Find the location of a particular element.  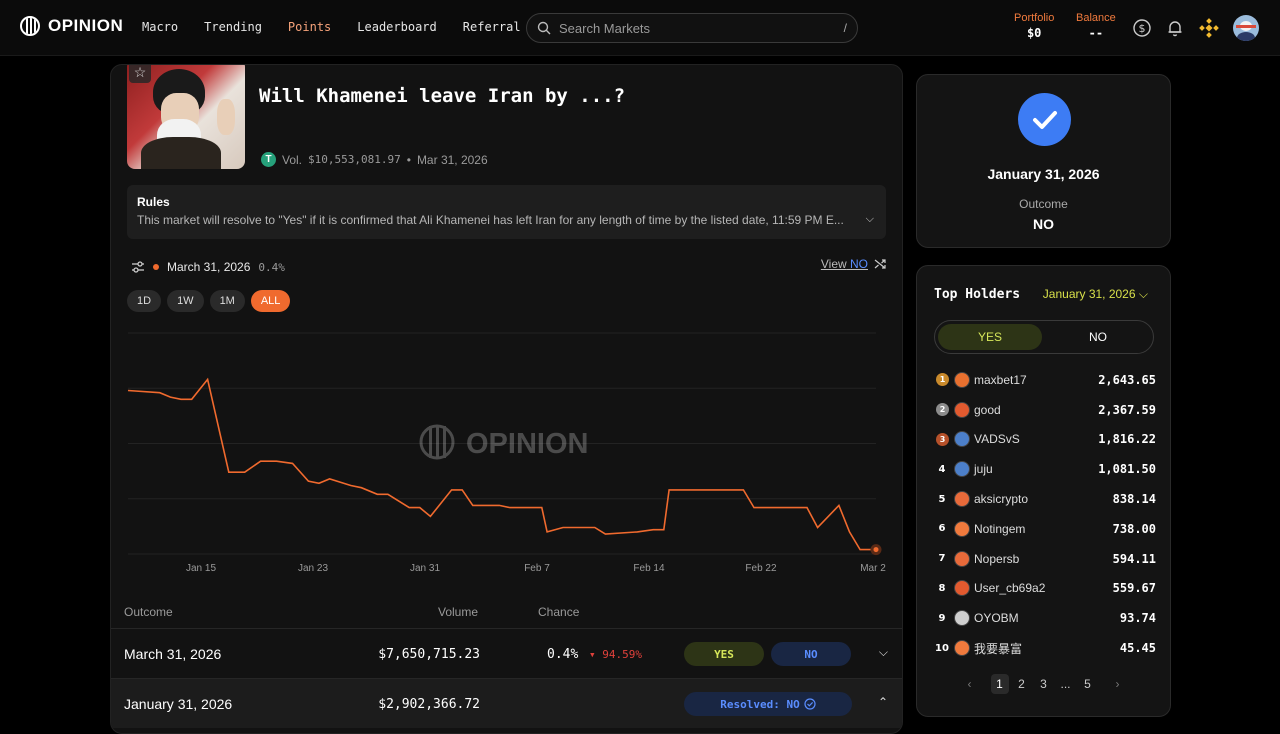

holders-date-dropdown: January 31, 2026 ⌵ is located at coordinates (1095, 294).